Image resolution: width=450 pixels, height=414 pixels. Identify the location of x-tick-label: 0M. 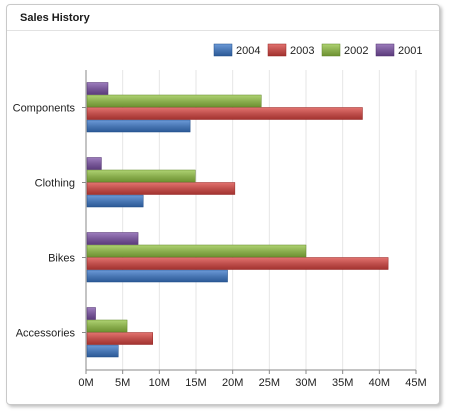
(85, 383).